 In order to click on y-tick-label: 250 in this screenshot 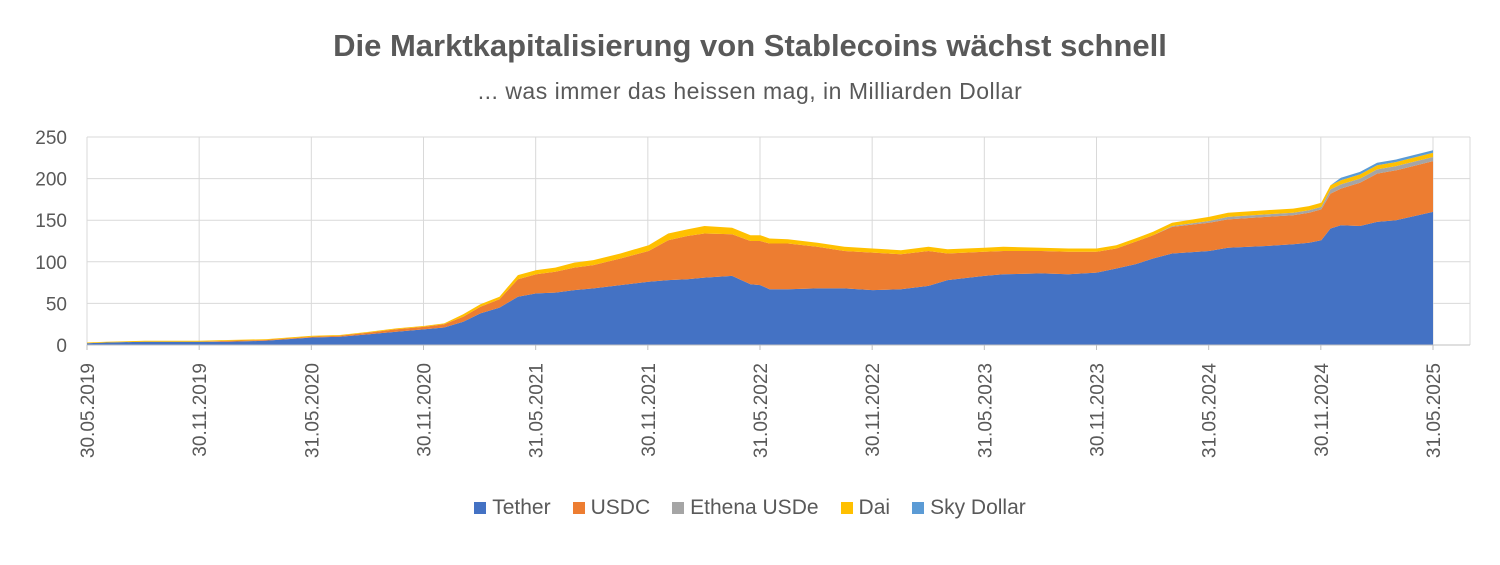, I will do `click(51, 138)`.